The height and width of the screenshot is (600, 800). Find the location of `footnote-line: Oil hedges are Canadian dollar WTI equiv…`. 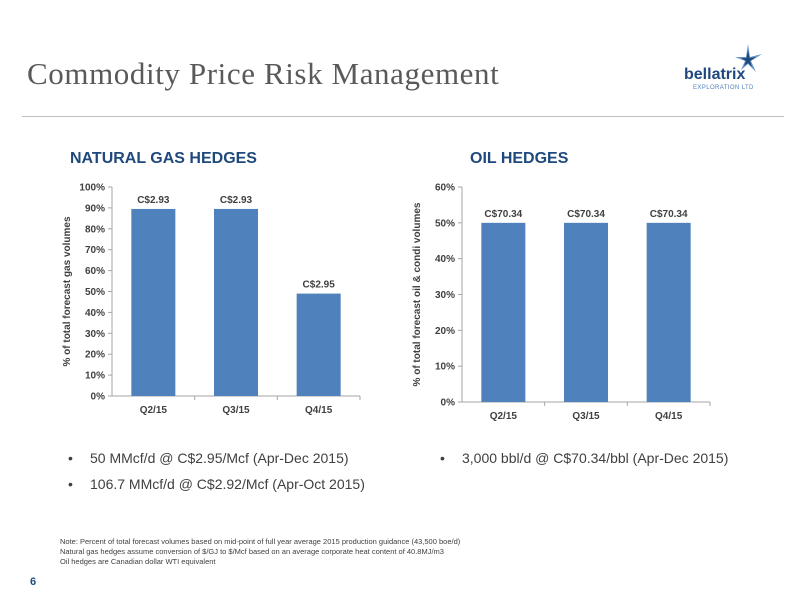

footnote-line: Oil hedges are Canadian dollar WTI equiv… is located at coordinates (138, 561).